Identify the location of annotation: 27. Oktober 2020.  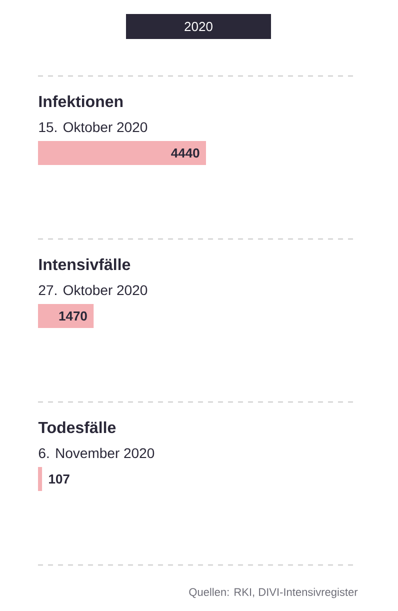
(93, 290).